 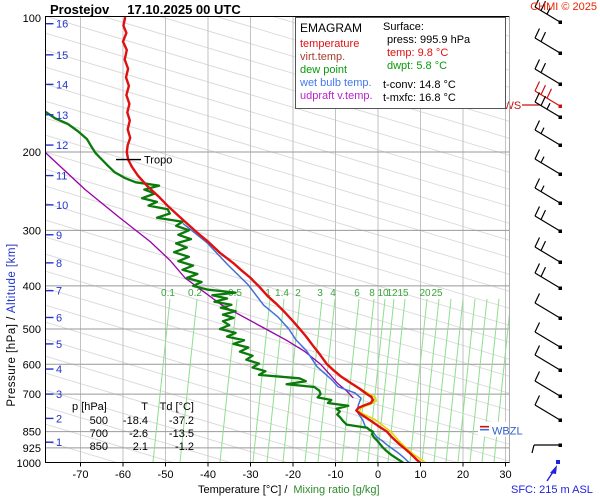 What do you see at coordinates (158, 161) in the screenshot?
I see `tropopause-label: Tropo` at bounding box center [158, 161].